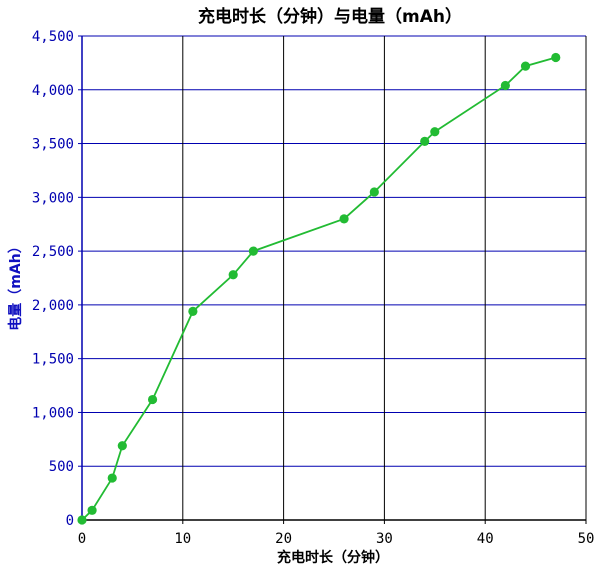 The image size is (600, 570). What do you see at coordinates (182, 539) in the screenshot?
I see `x-tick-label: 10` at bounding box center [182, 539].